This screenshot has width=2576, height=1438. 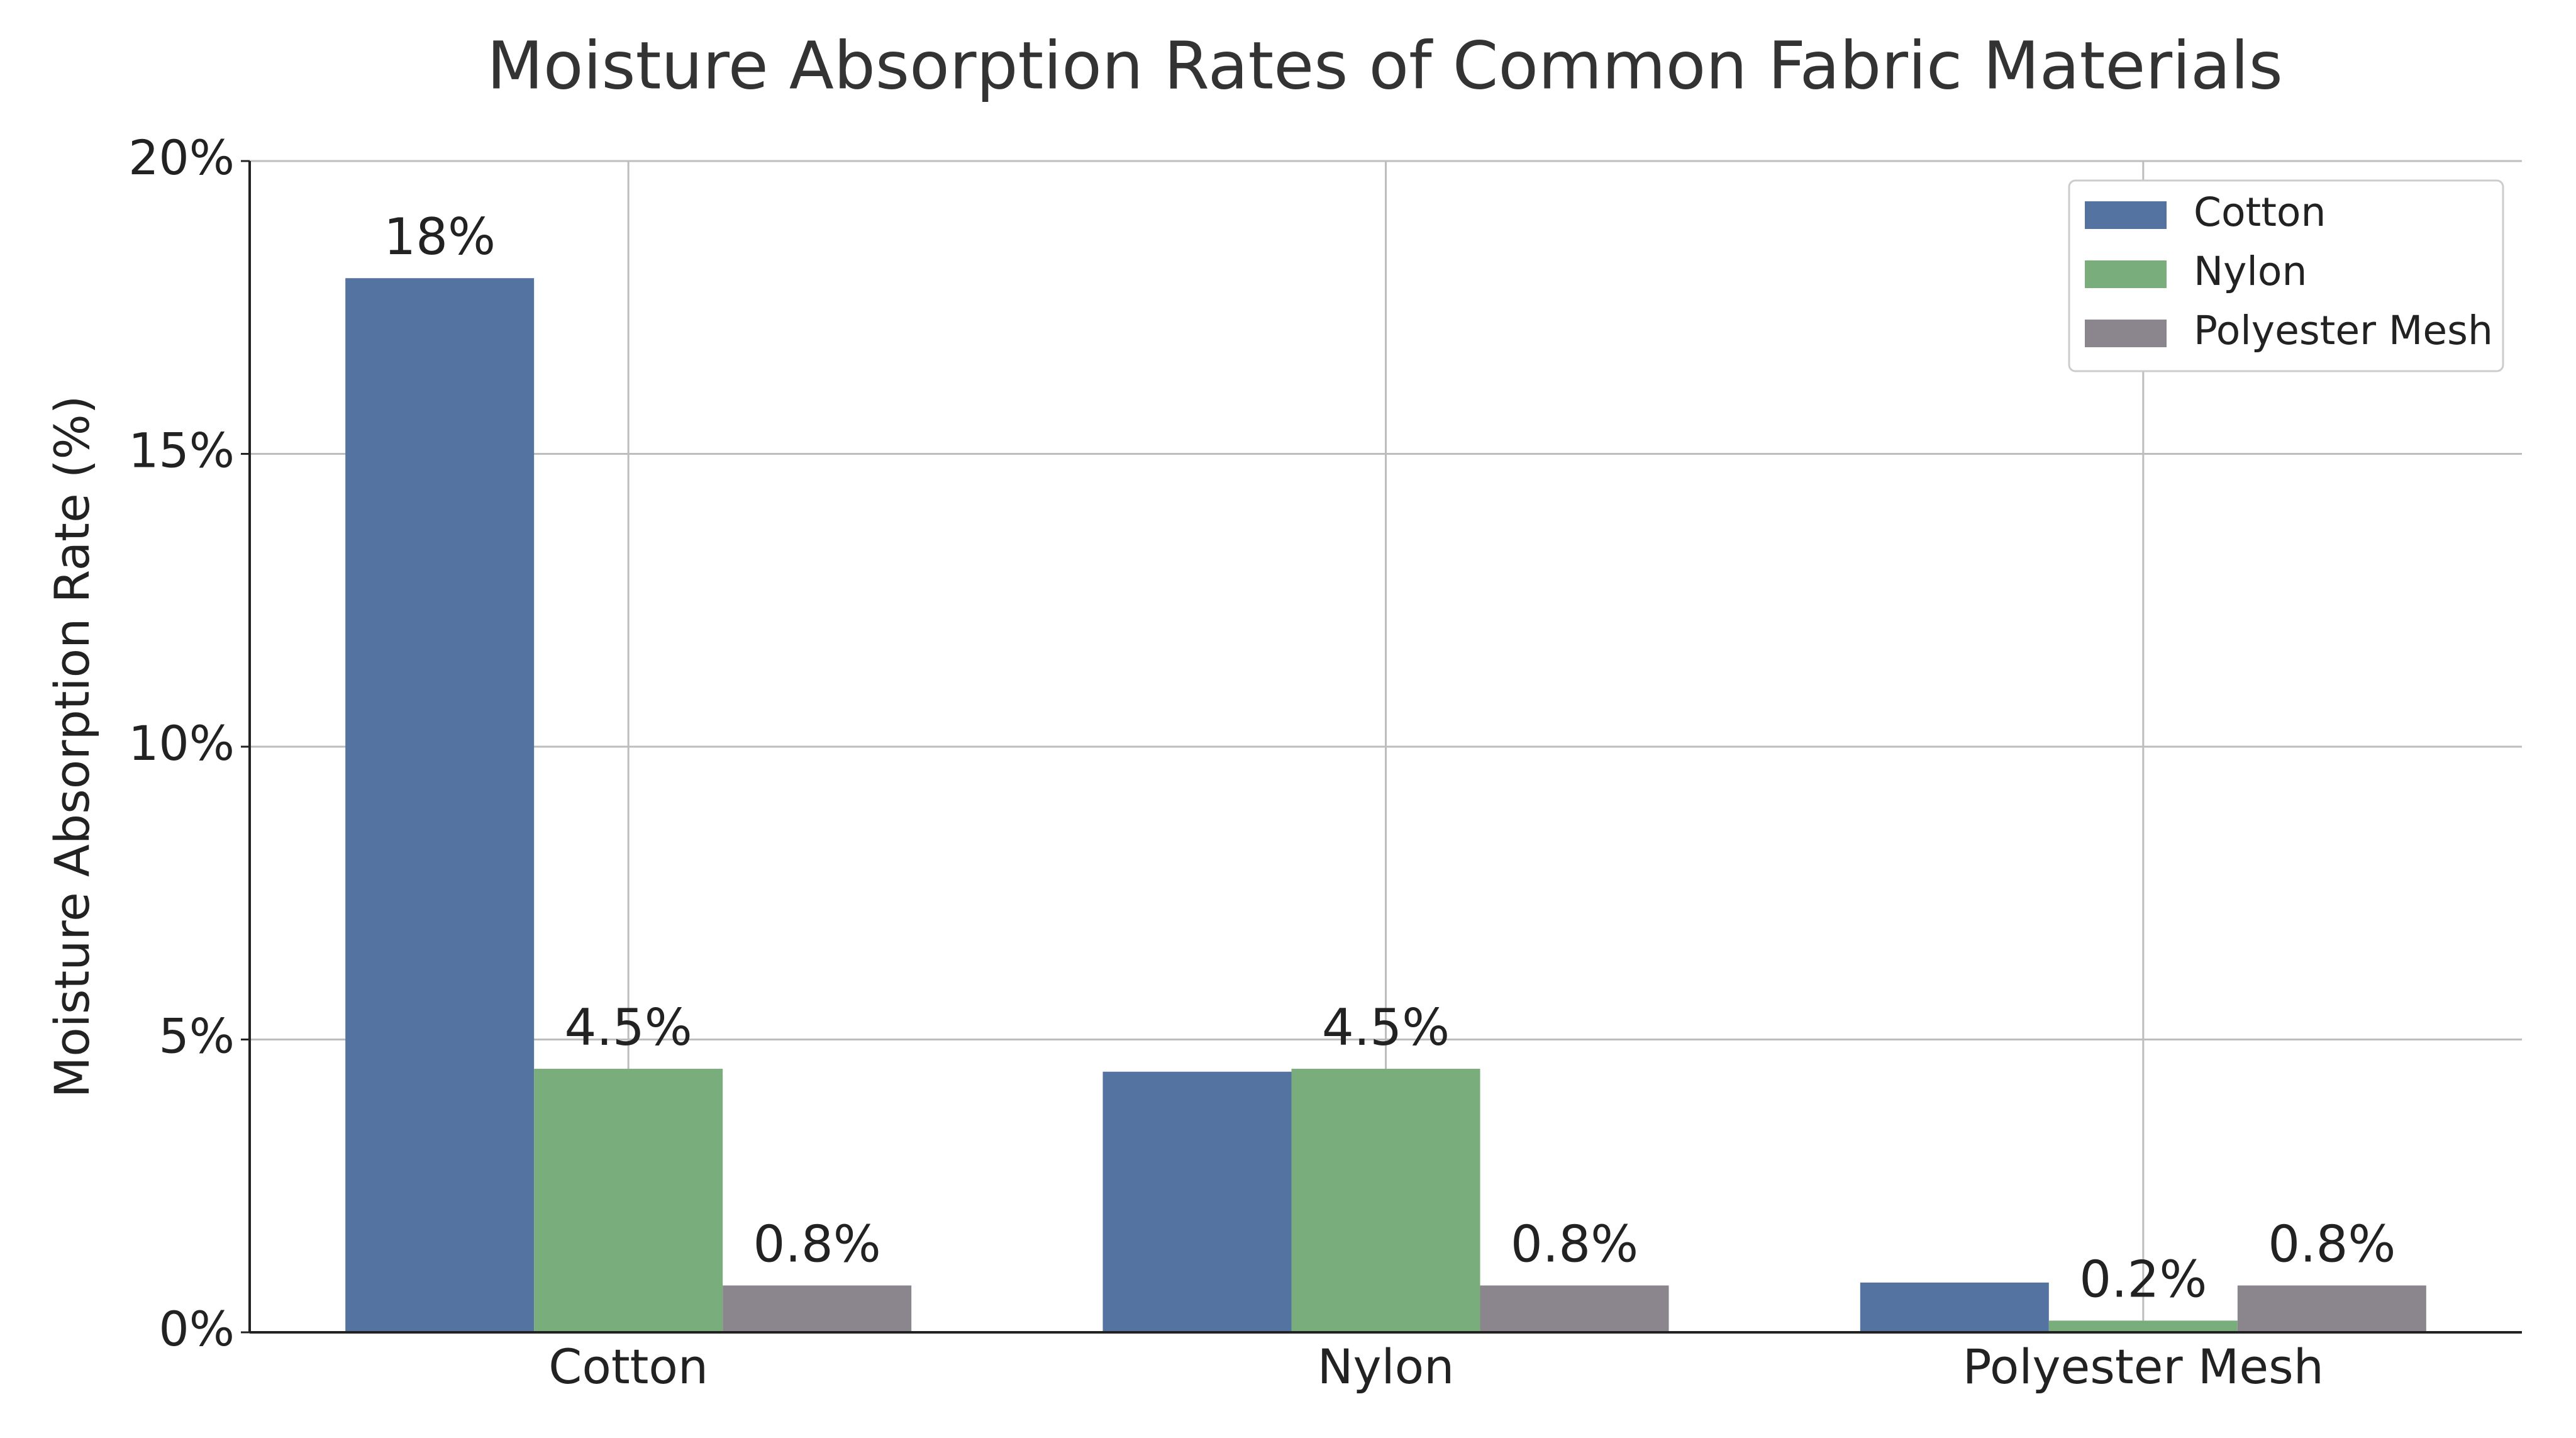 What do you see at coordinates (181, 743) in the screenshot?
I see `y-tick-label: 10%` at bounding box center [181, 743].